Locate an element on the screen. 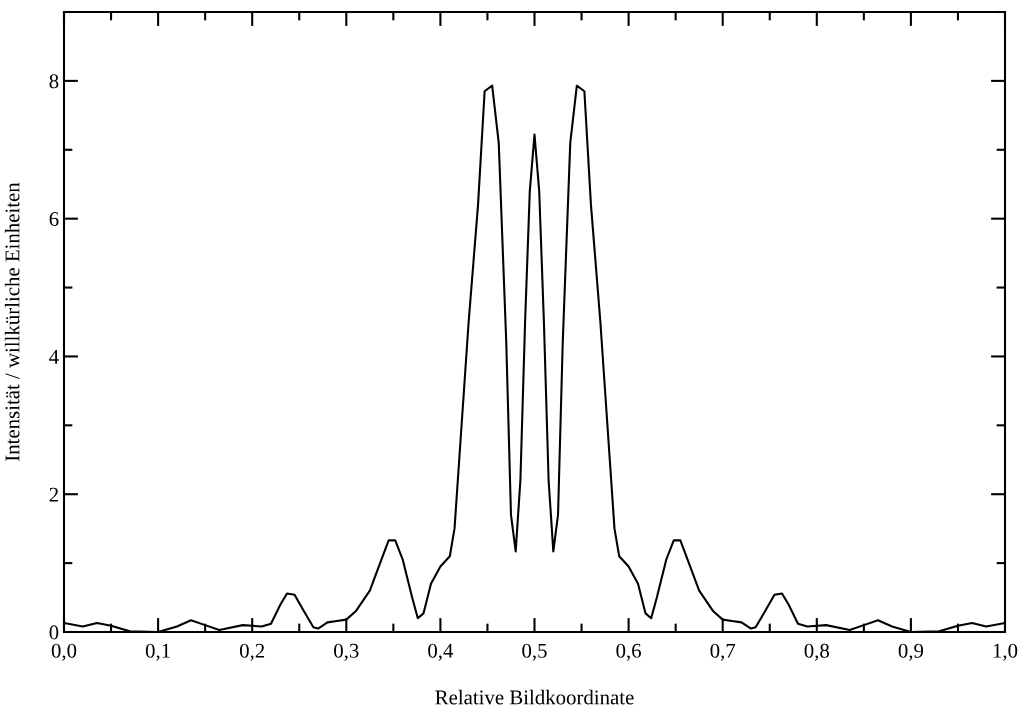 This screenshot has height=722, width=1026. x-tick-label: 0,9 is located at coordinates (911, 652).